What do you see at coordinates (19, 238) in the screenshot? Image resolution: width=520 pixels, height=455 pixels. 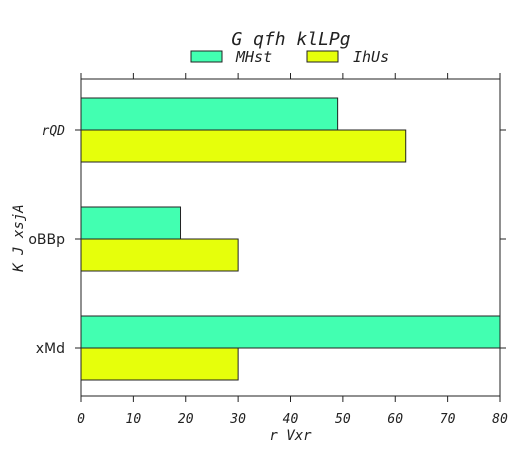 I see `y-axis-label: K J xsjA` at bounding box center [19, 238].